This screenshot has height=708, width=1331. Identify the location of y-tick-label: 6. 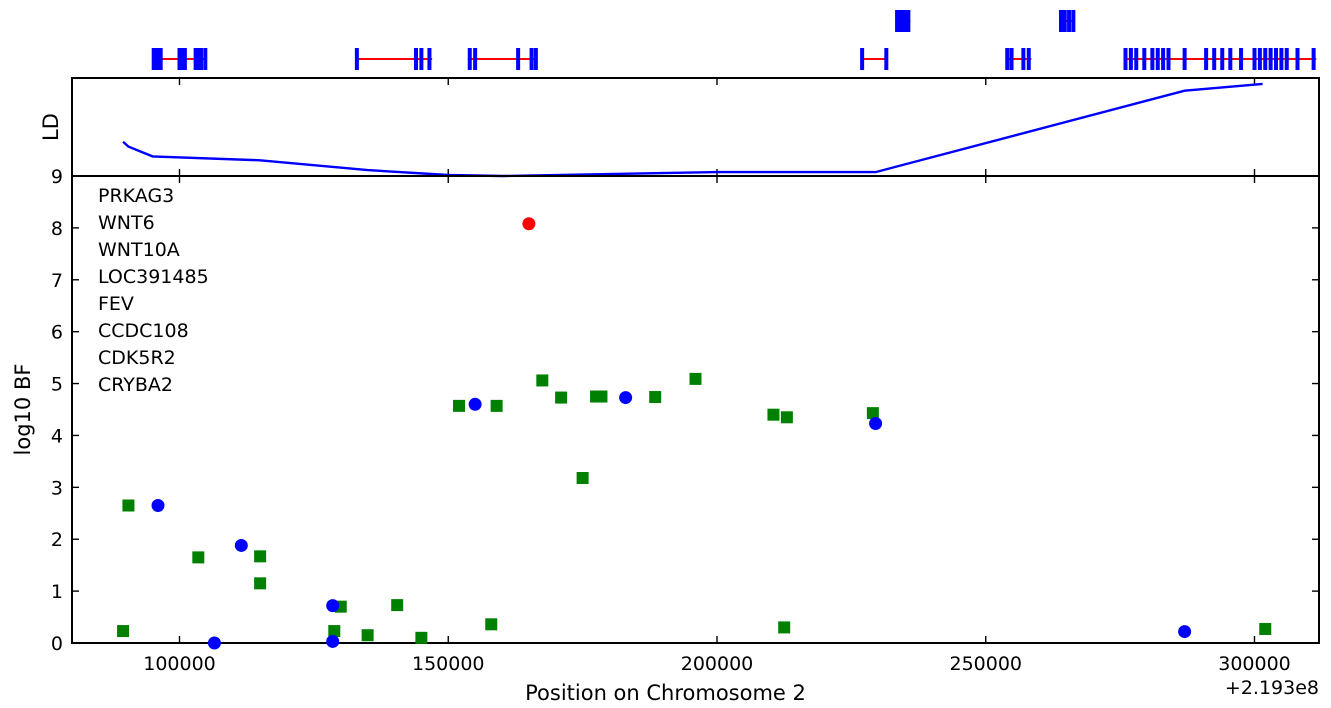
(57, 333).